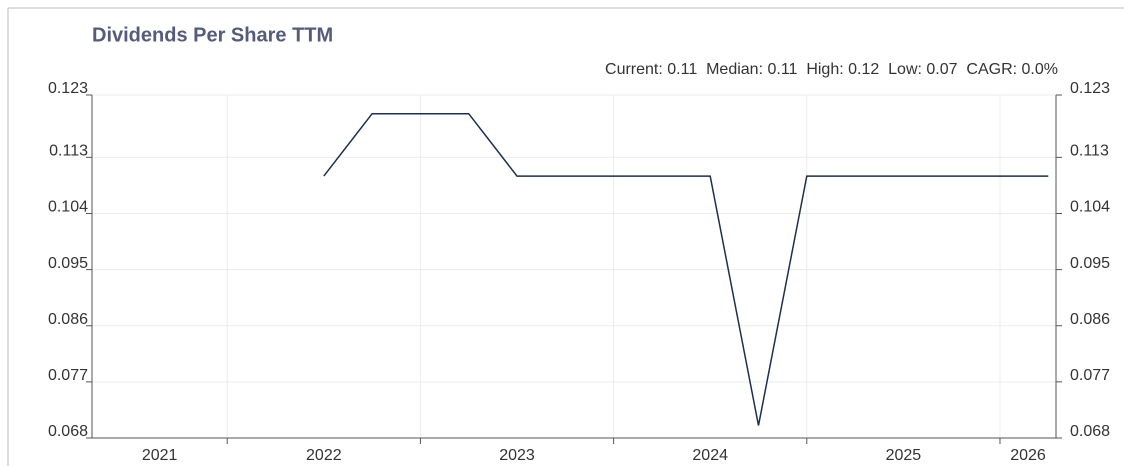  Describe the element at coordinates (1028, 455) in the screenshot. I see `x-tick-label: 2026` at that location.